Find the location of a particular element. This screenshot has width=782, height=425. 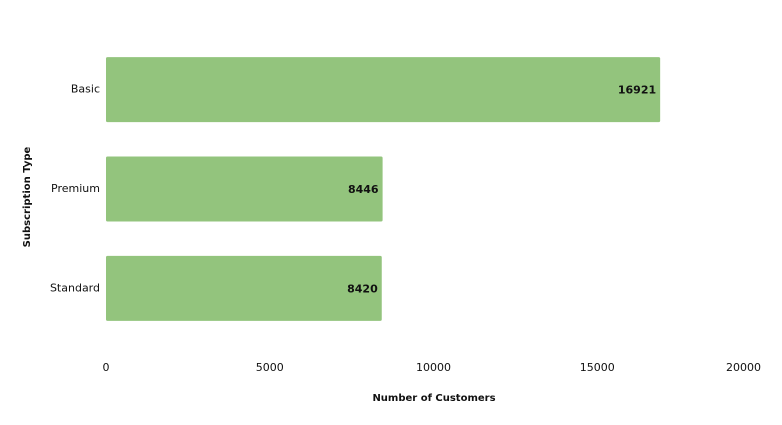

x-tick-label: 10000 is located at coordinates (433, 367).